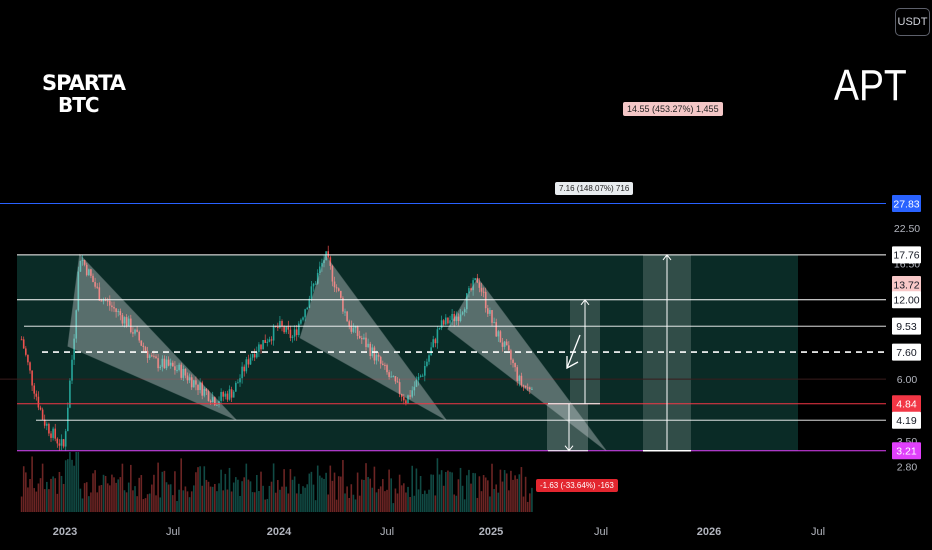 The height and width of the screenshot is (550, 932). I want to click on volume-bars, so click(276, 482).